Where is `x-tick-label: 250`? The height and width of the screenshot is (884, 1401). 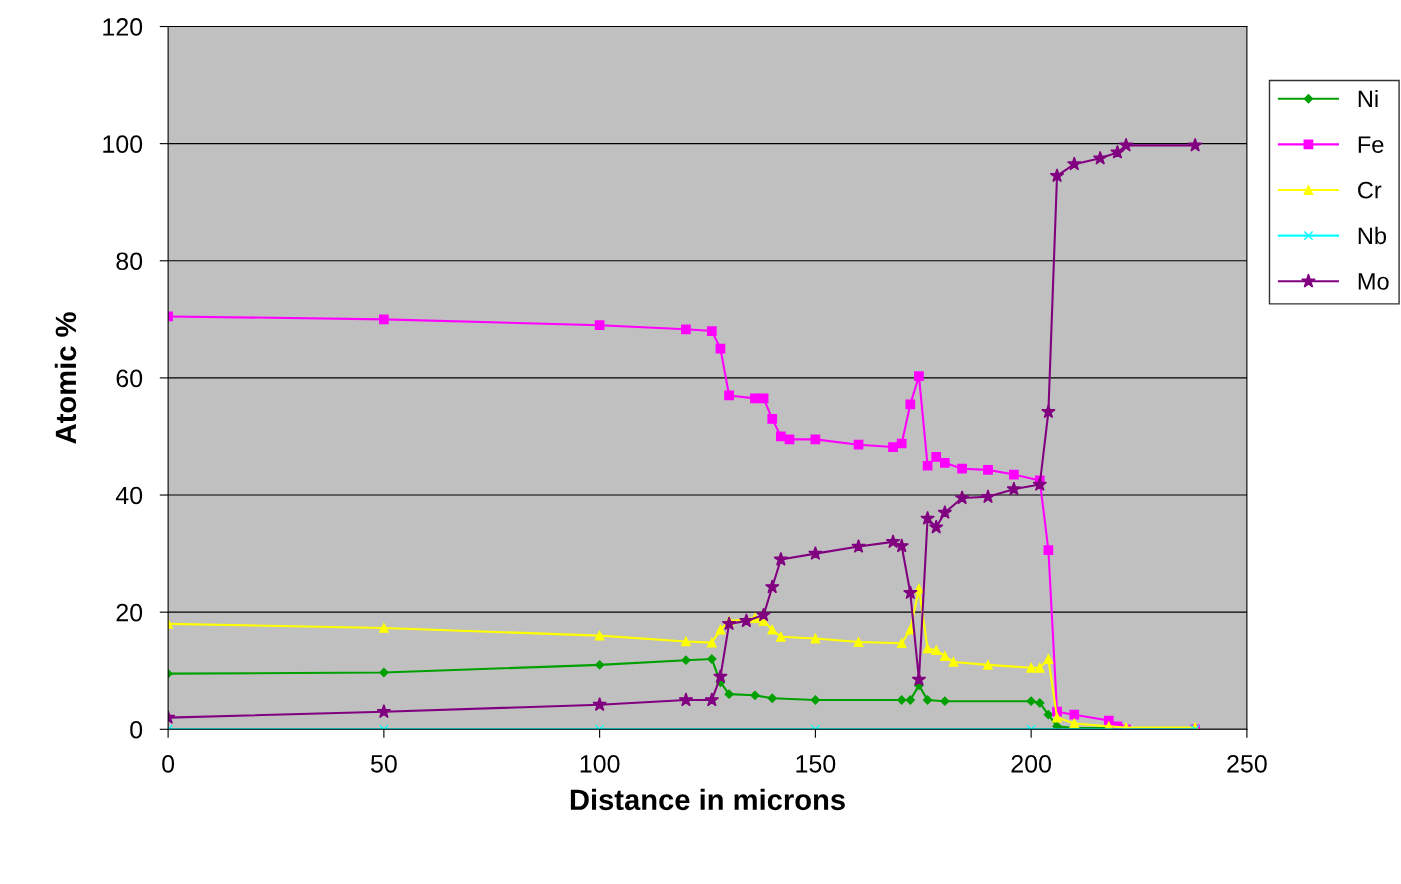
x-tick-label: 250 is located at coordinates (1247, 763).